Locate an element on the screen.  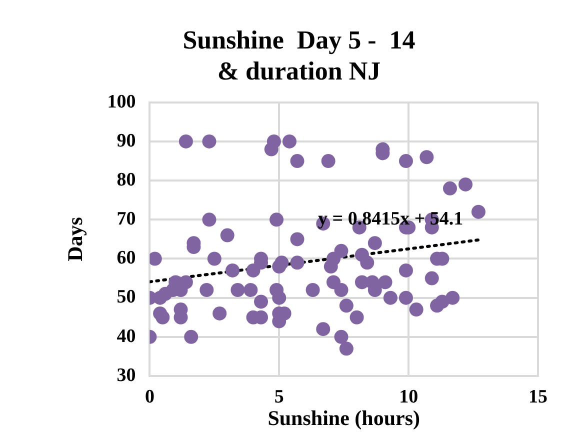
x-axis-title: Sunshine (hours) is located at coordinates (344, 418).